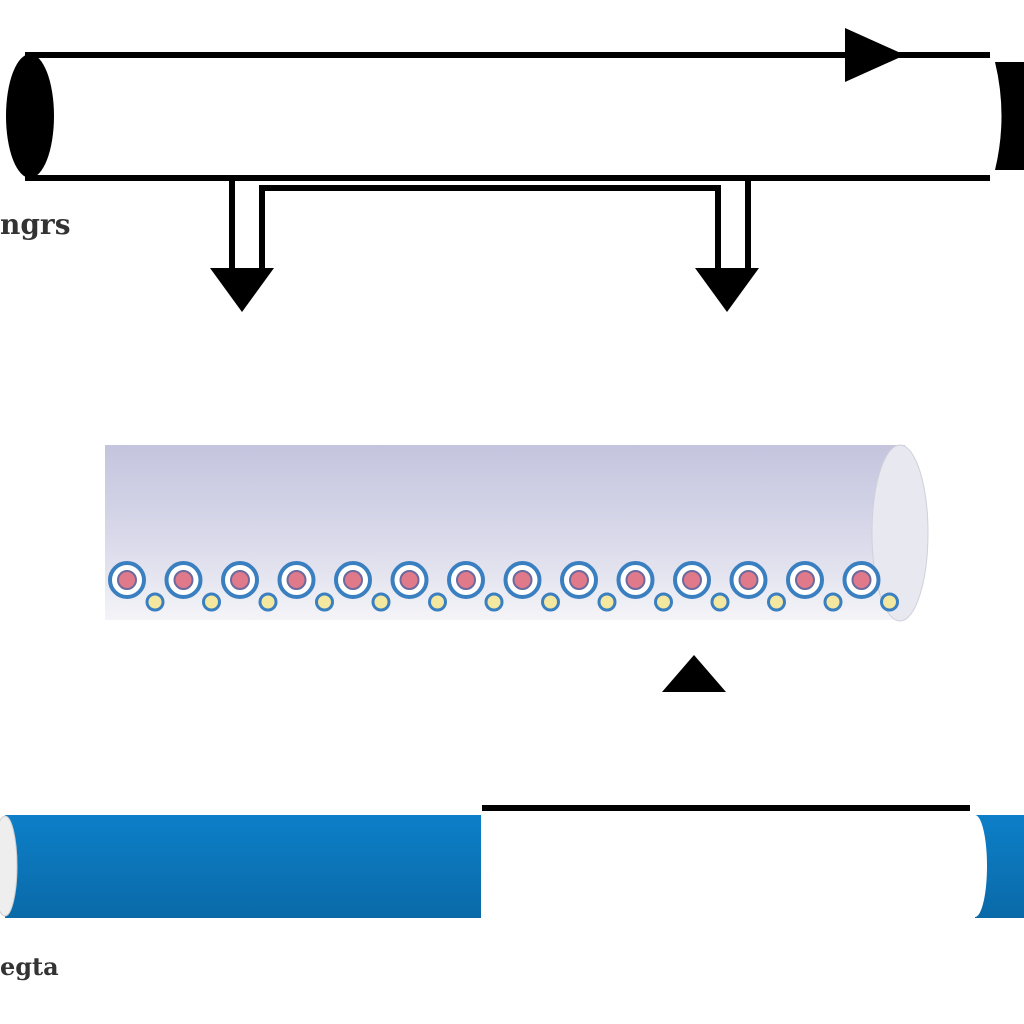 The image size is (1024, 1024). Describe the element at coordinates (35, 224) in the screenshot. I see `label: ngrs` at that location.